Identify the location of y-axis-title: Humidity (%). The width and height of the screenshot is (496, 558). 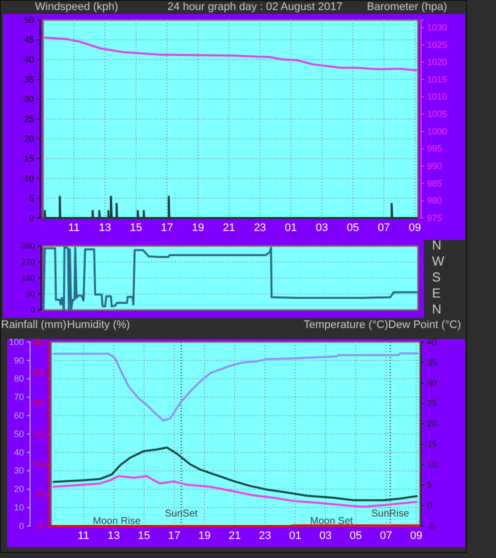
(98, 325).